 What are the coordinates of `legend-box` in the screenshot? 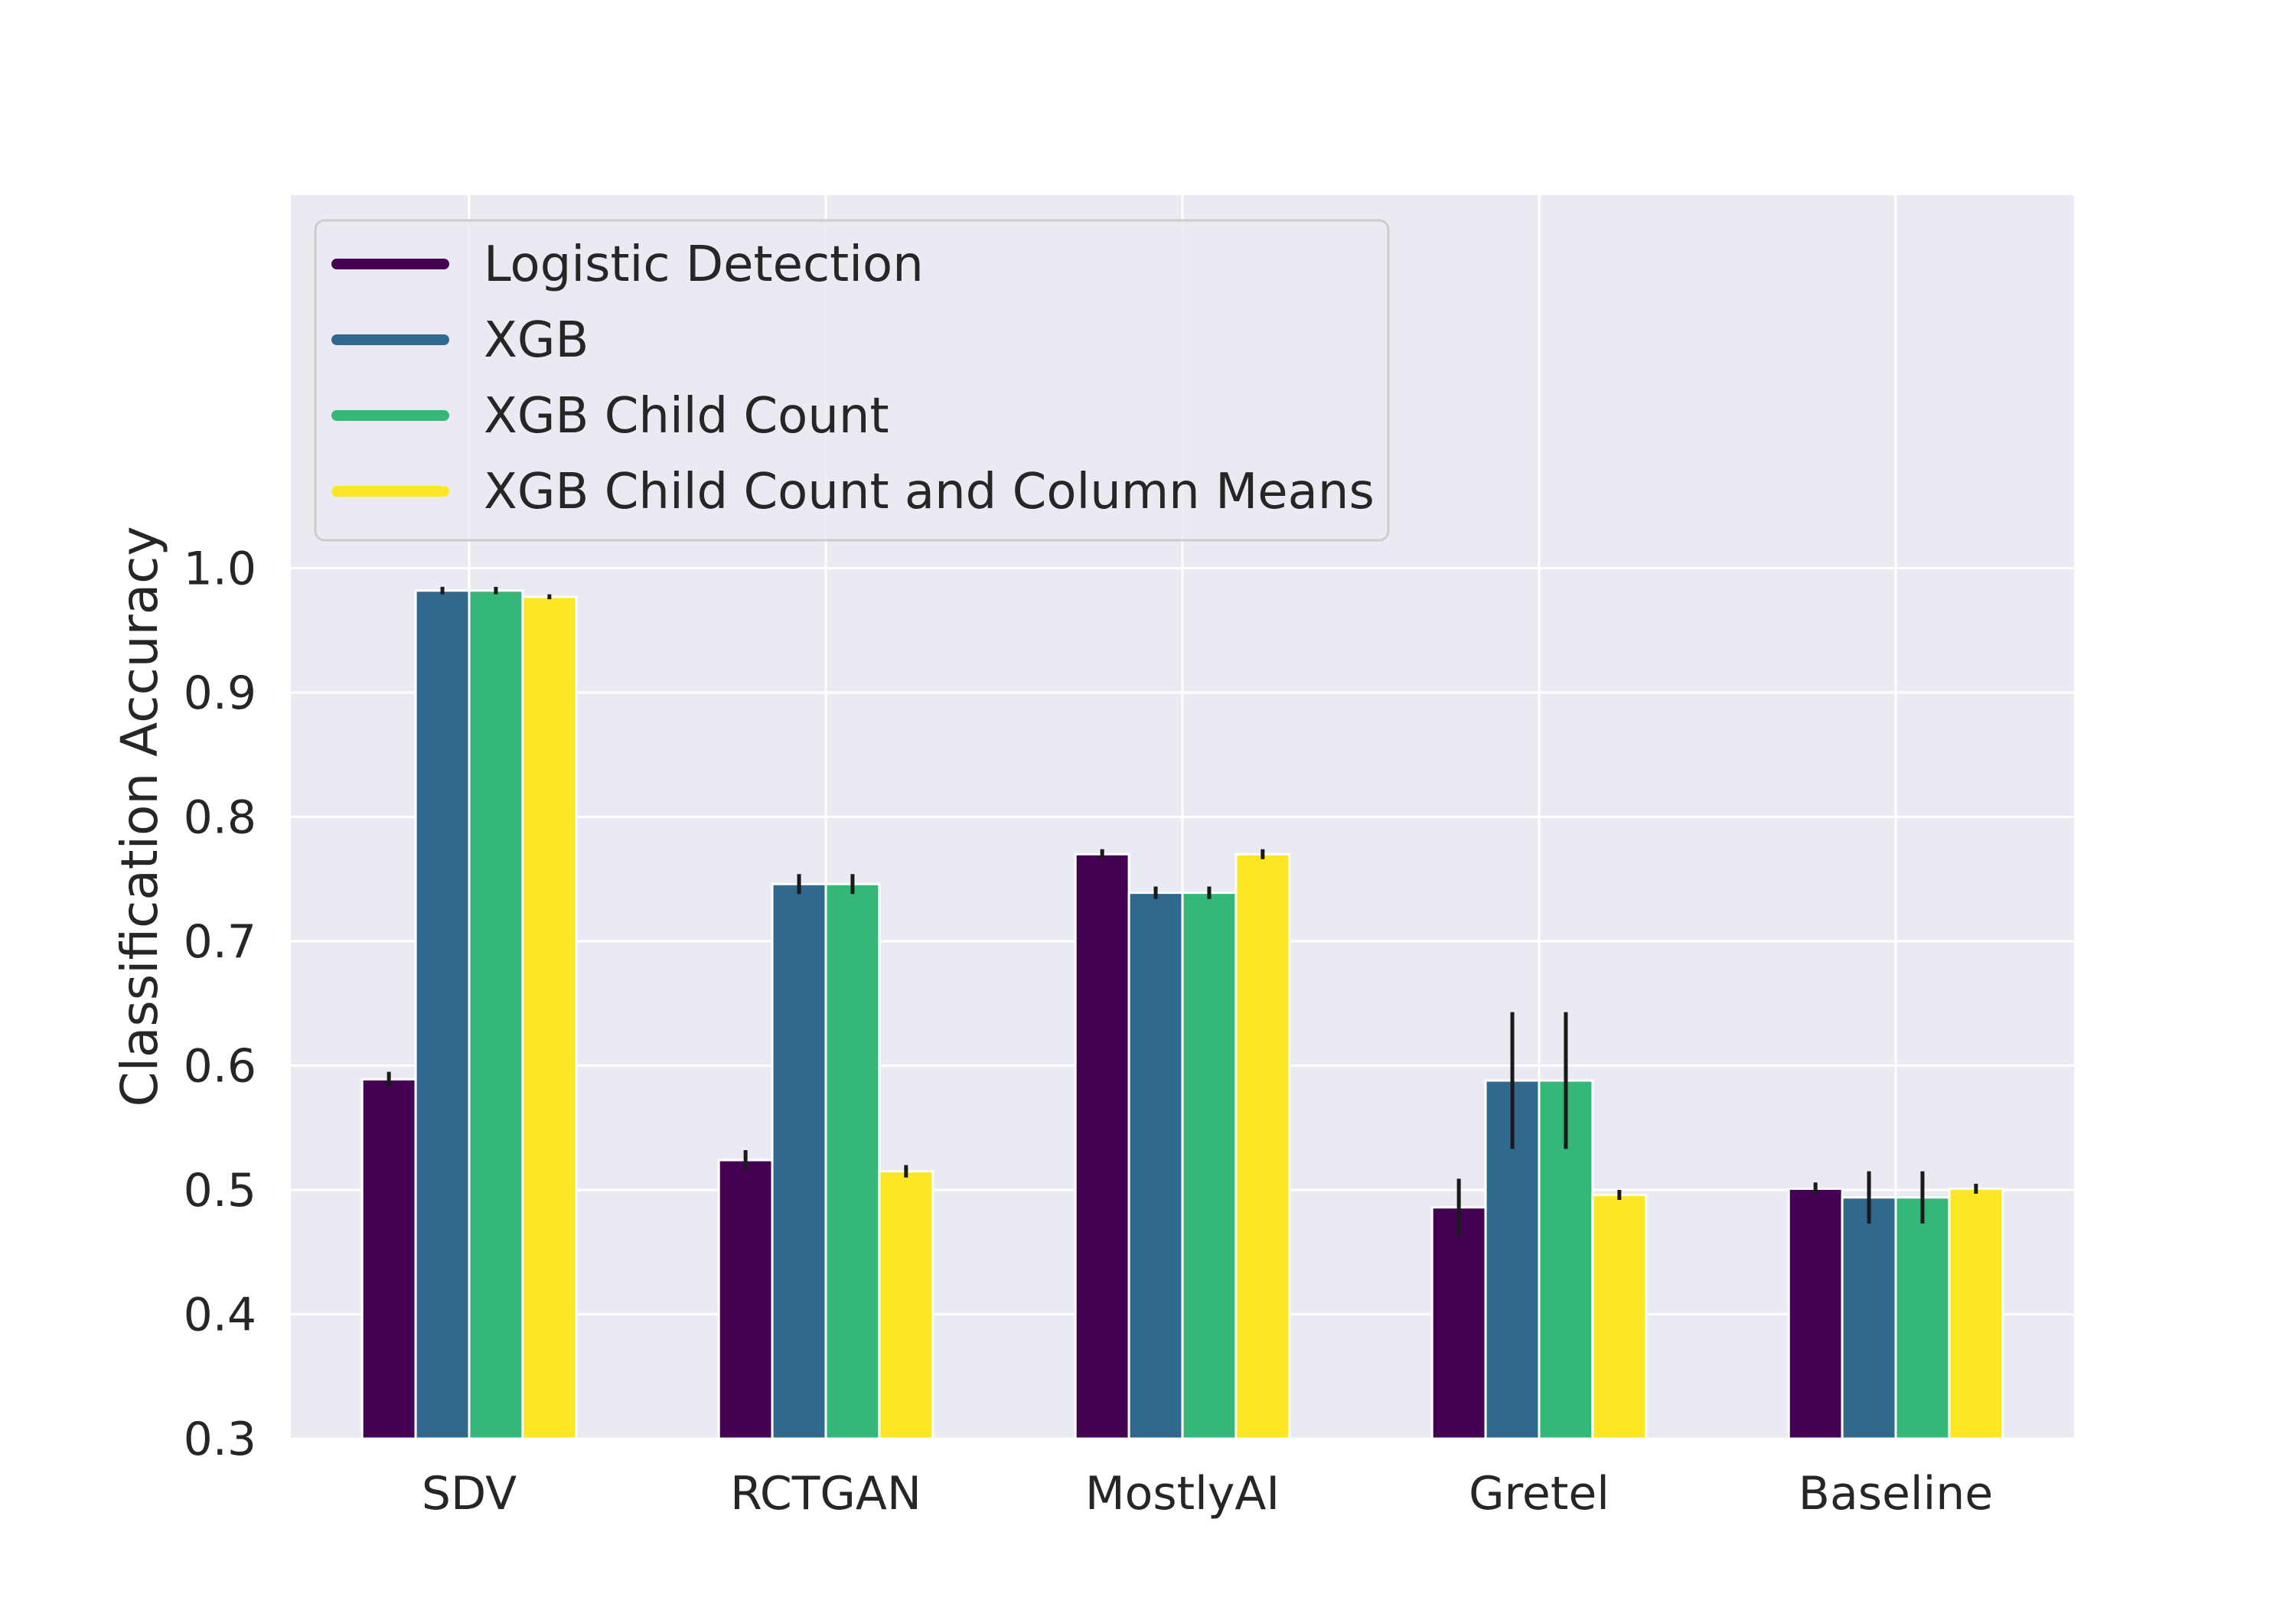 It's located at (852, 380).